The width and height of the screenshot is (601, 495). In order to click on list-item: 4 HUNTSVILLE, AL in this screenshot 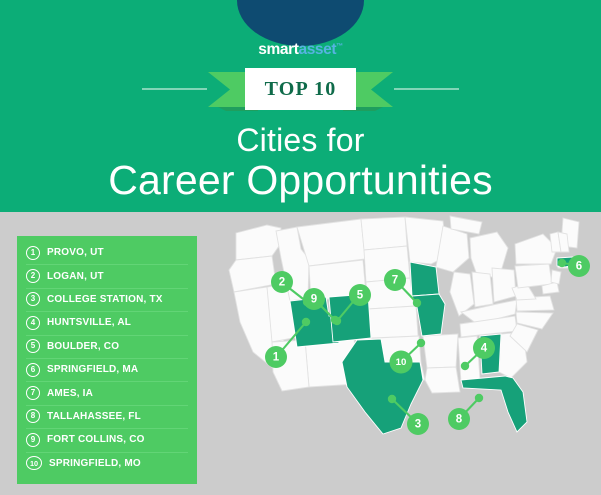, I will do `click(107, 322)`.